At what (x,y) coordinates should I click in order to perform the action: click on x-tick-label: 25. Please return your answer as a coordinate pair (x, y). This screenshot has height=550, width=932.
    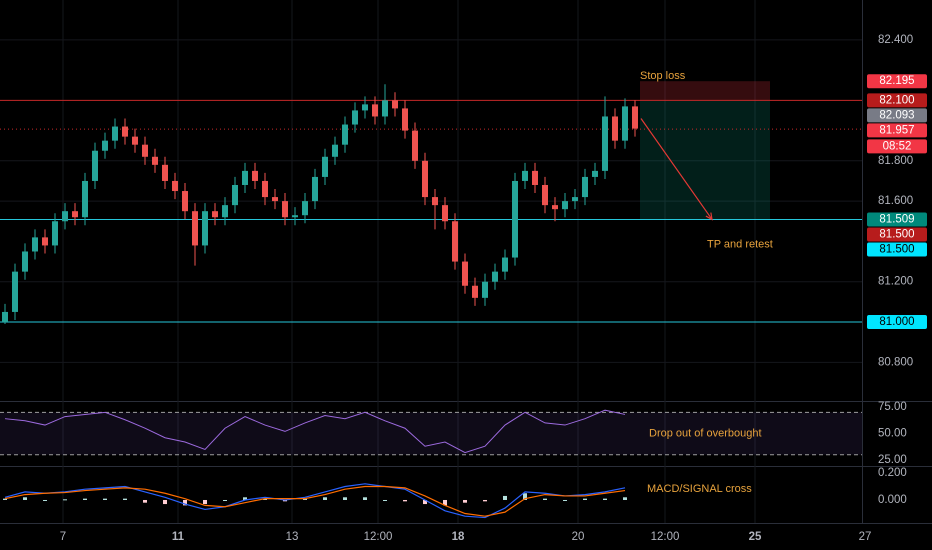
    Looking at the image, I should click on (755, 537).